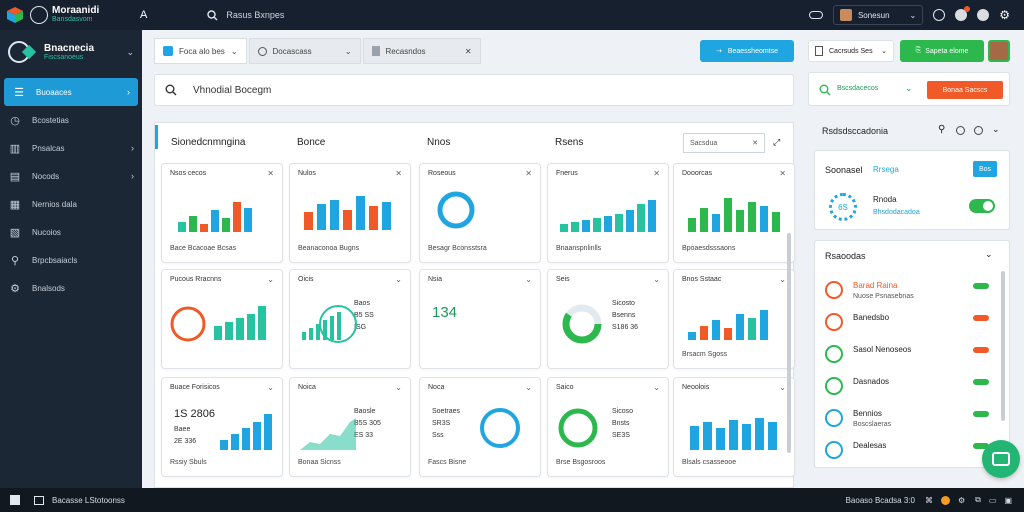 The height and width of the screenshot is (512, 1024). What do you see at coordinates (734, 427) in the screenshot?
I see `dashboard-card: Neoolois ⌄ Blsals csasseooe` at bounding box center [734, 427].